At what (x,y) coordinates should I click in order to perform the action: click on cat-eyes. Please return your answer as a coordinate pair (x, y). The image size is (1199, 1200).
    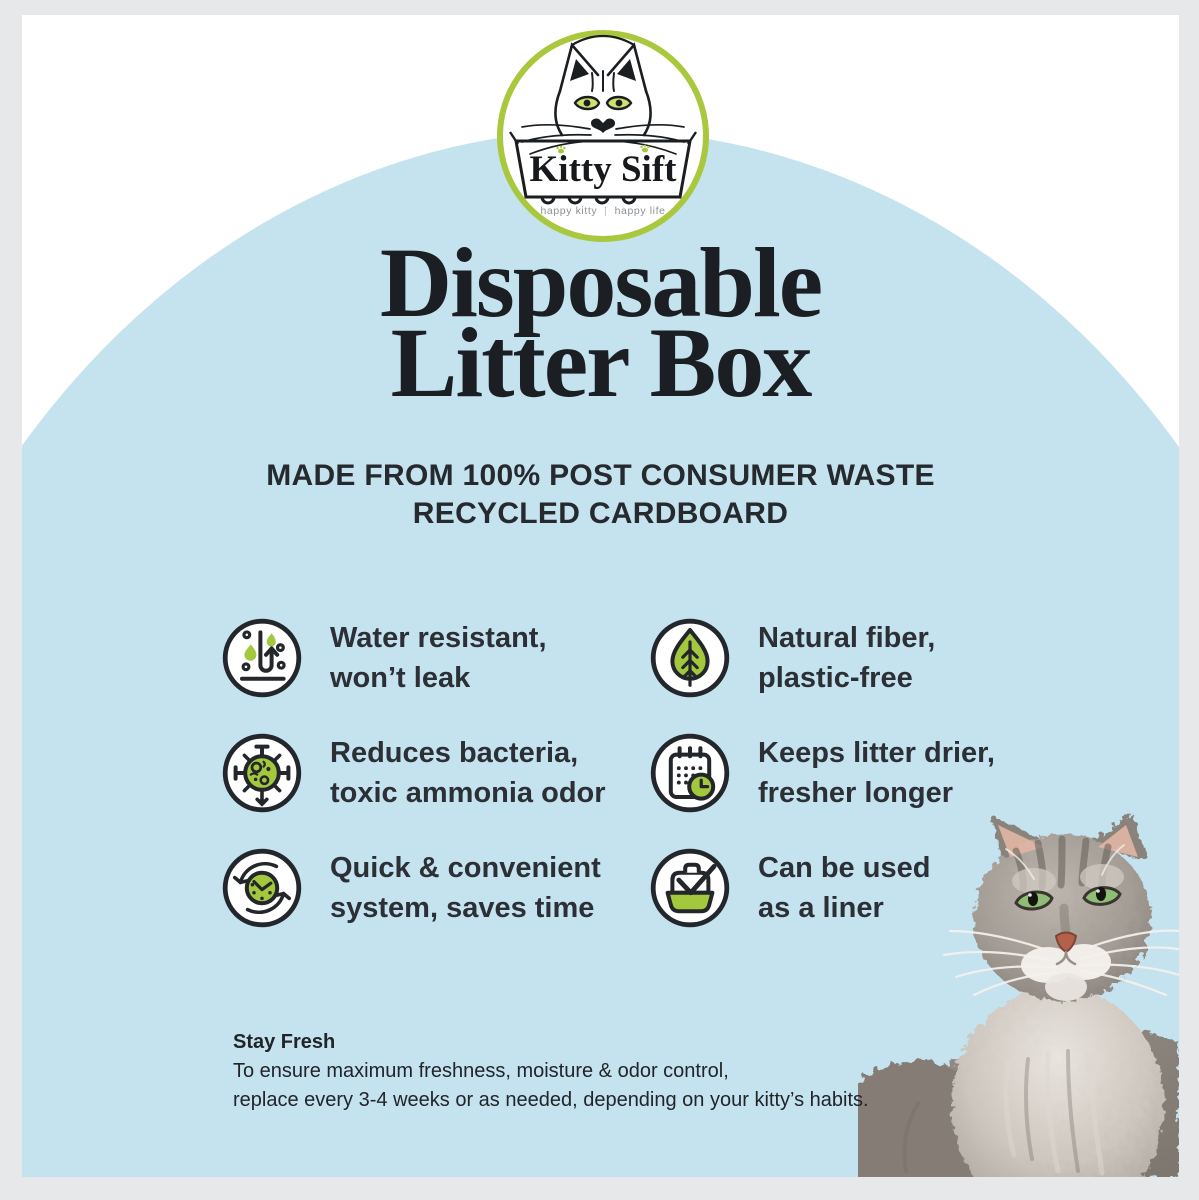
    Looking at the image, I should click on (1068, 898).